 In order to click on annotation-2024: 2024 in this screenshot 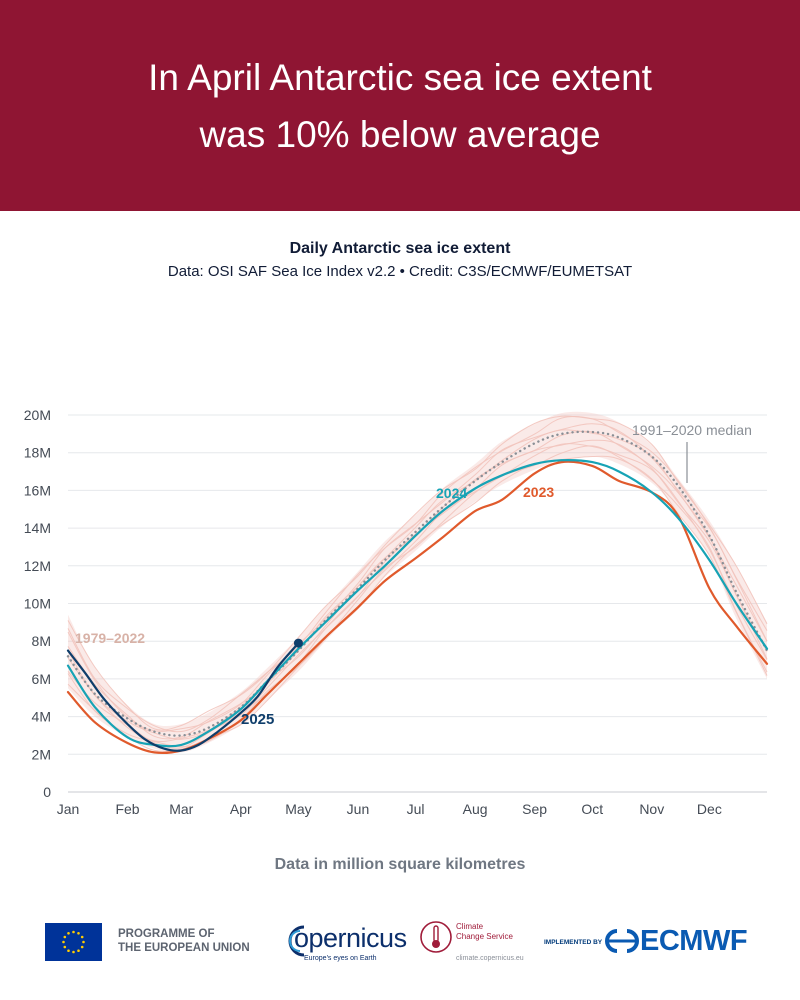, I will do `click(451, 493)`.